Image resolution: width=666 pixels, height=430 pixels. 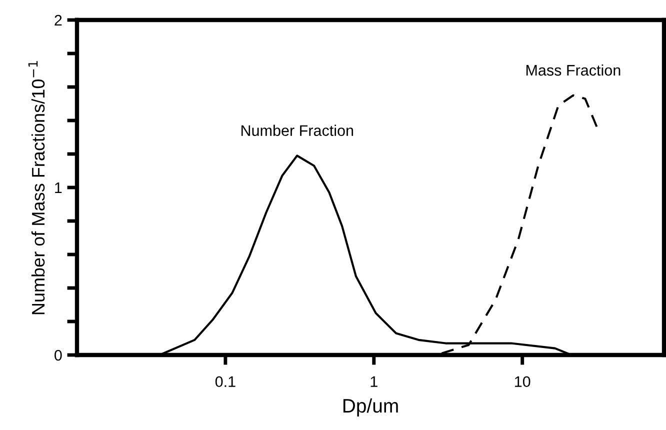 I want to click on y-axis-title: Number of Mass Fractions/10$^{−1}$, so click(x=36, y=187).